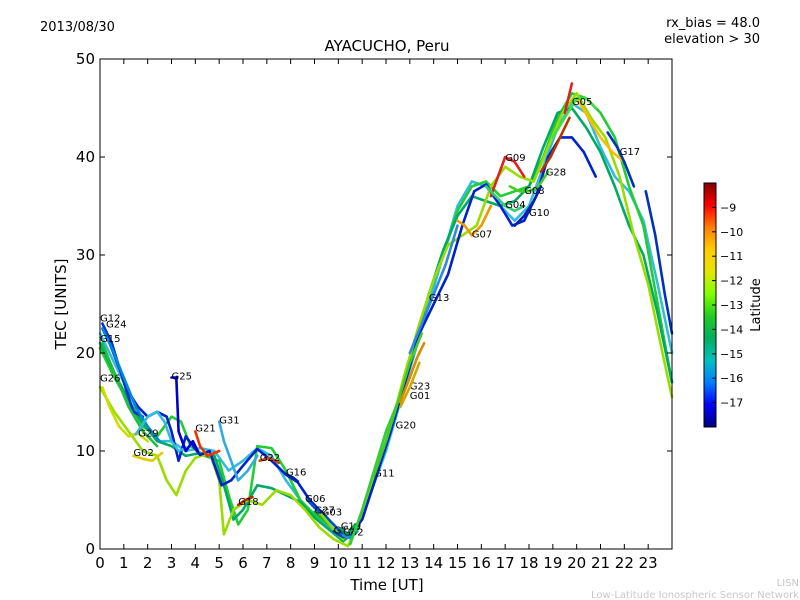 Image resolution: width=800 pixels, height=600 pixels. I want to click on footer-lisn: LISN, so click(788, 583).